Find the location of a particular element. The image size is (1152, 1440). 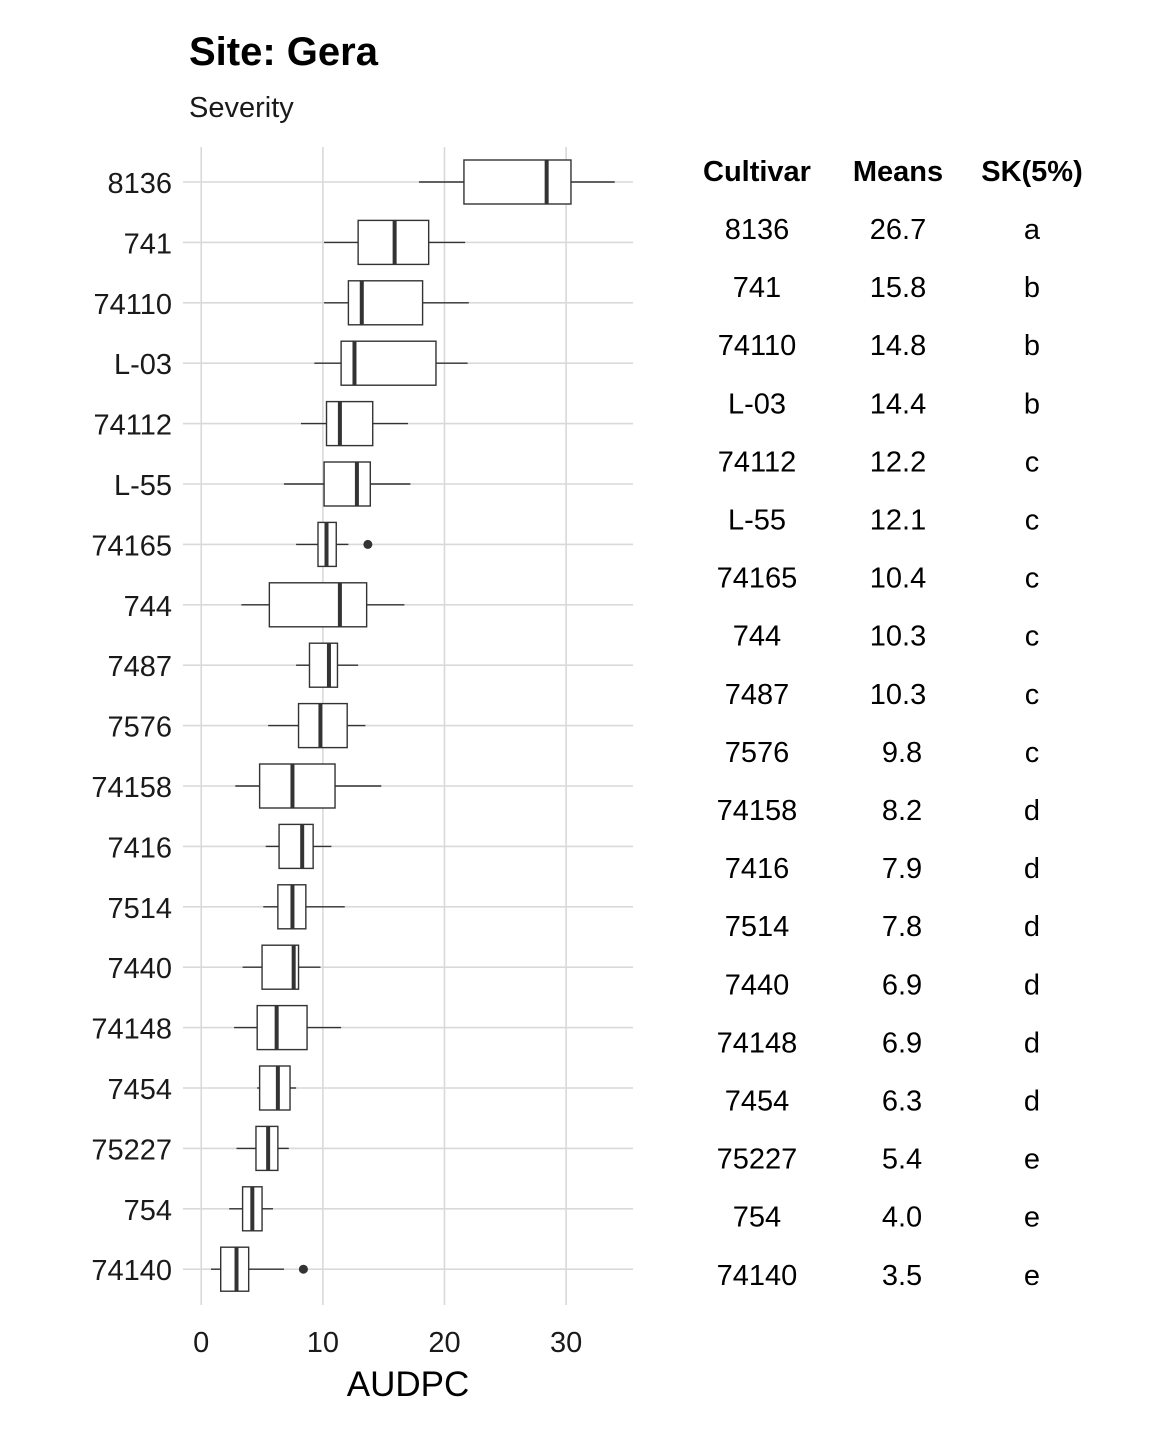

table-cultivar: 74140 is located at coordinates (757, 1276).